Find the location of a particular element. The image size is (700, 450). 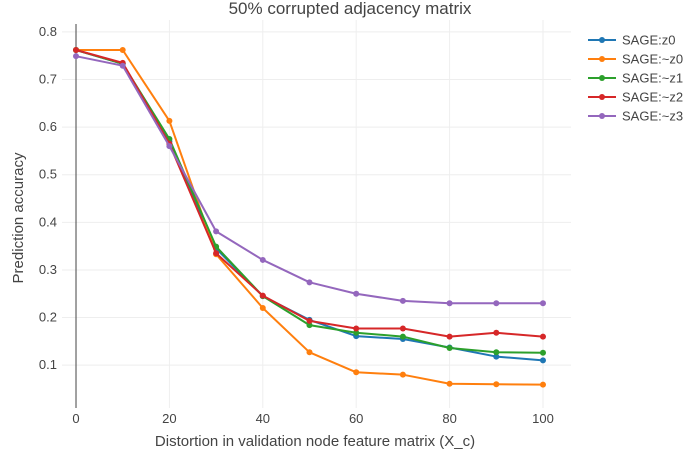

x-tick-label: 100 is located at coordinates (543, 418).